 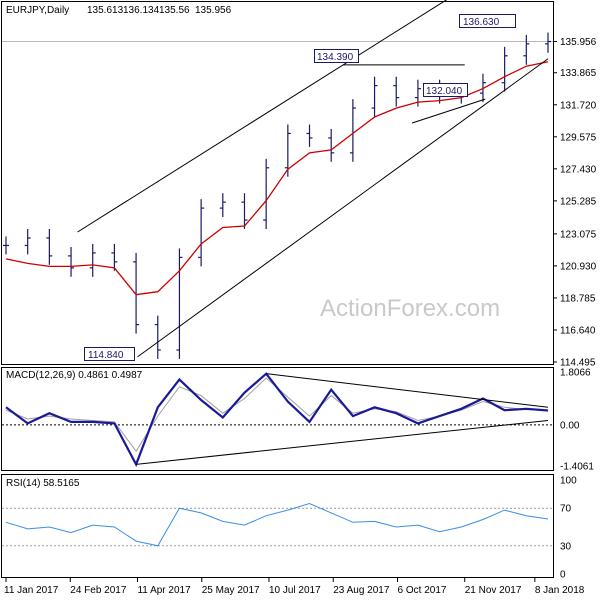 I want to click on rsi-y-tick-label: 70, so click(x=566, y=509).